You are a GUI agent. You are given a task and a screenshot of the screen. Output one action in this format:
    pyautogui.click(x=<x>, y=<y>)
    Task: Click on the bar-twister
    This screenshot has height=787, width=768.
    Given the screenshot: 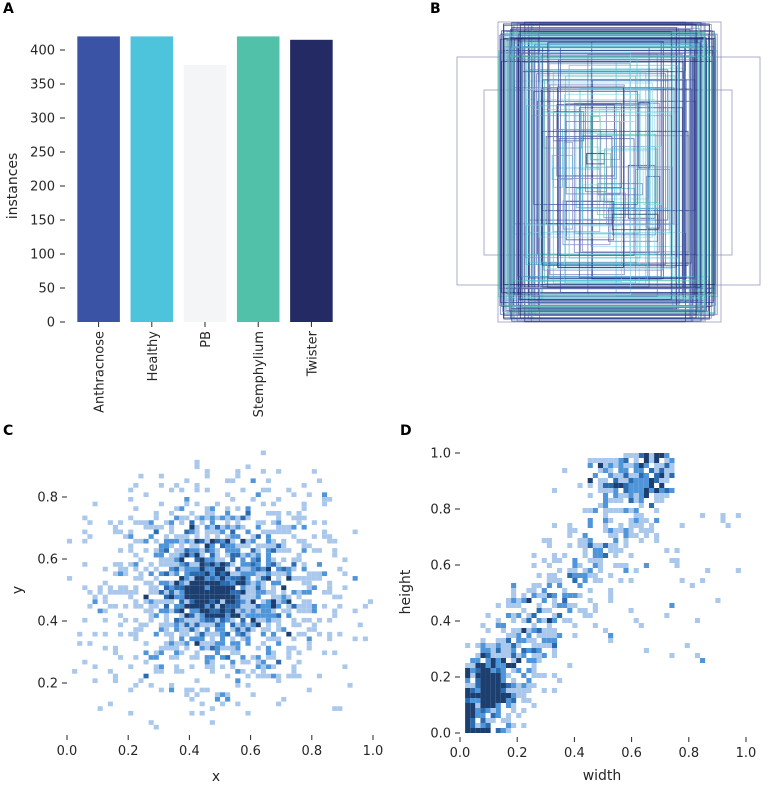 What is the action you would take?
    pyautogui.click(x=311, y=181)
    